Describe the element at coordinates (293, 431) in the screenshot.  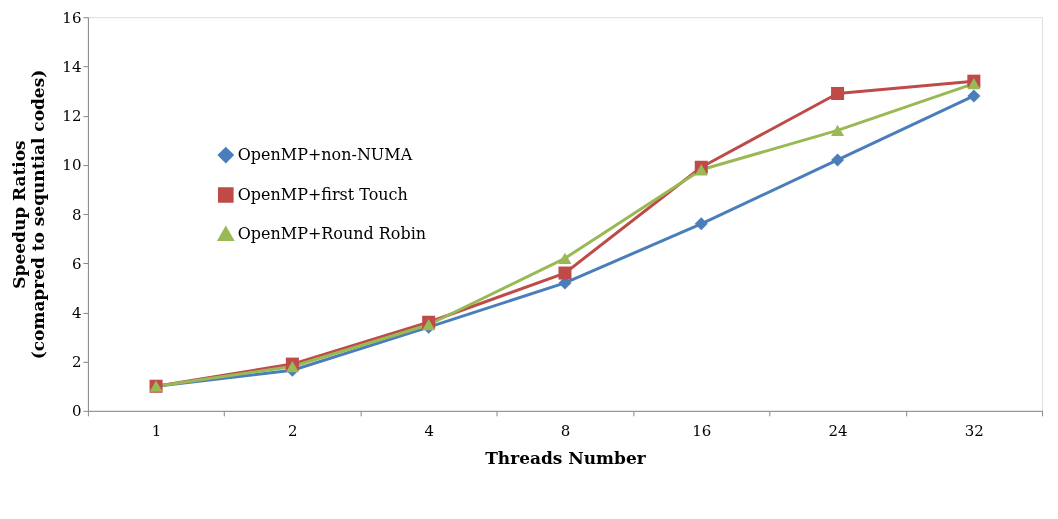
I see `x-tick-label: 2` at that location.